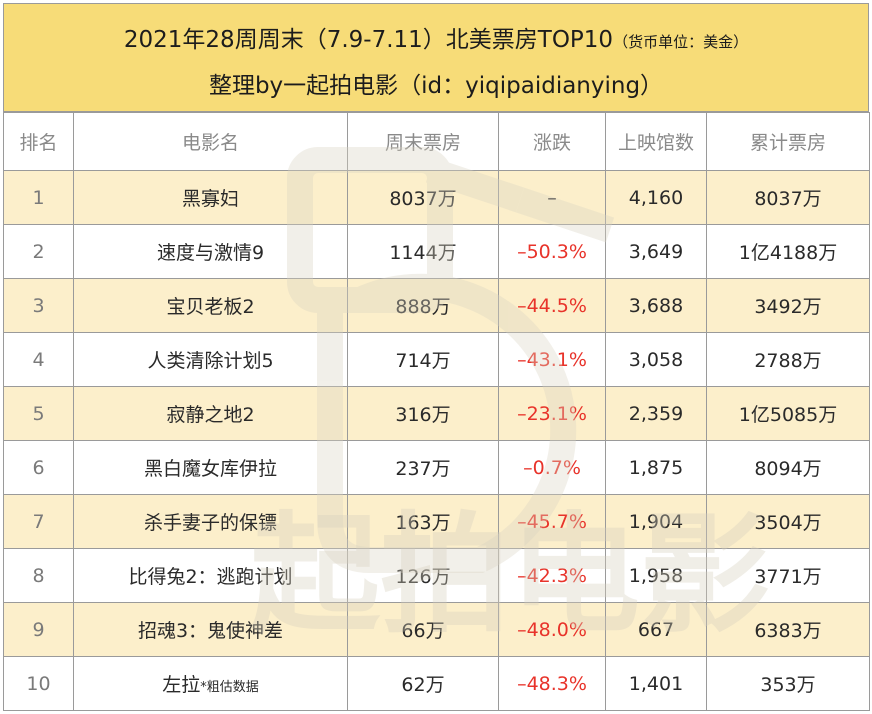 This screenshot has height=714, width=872. Describe the element at coordinates (552, 251) in the screenshot. I see `change-cell: –50.3%` at that location.